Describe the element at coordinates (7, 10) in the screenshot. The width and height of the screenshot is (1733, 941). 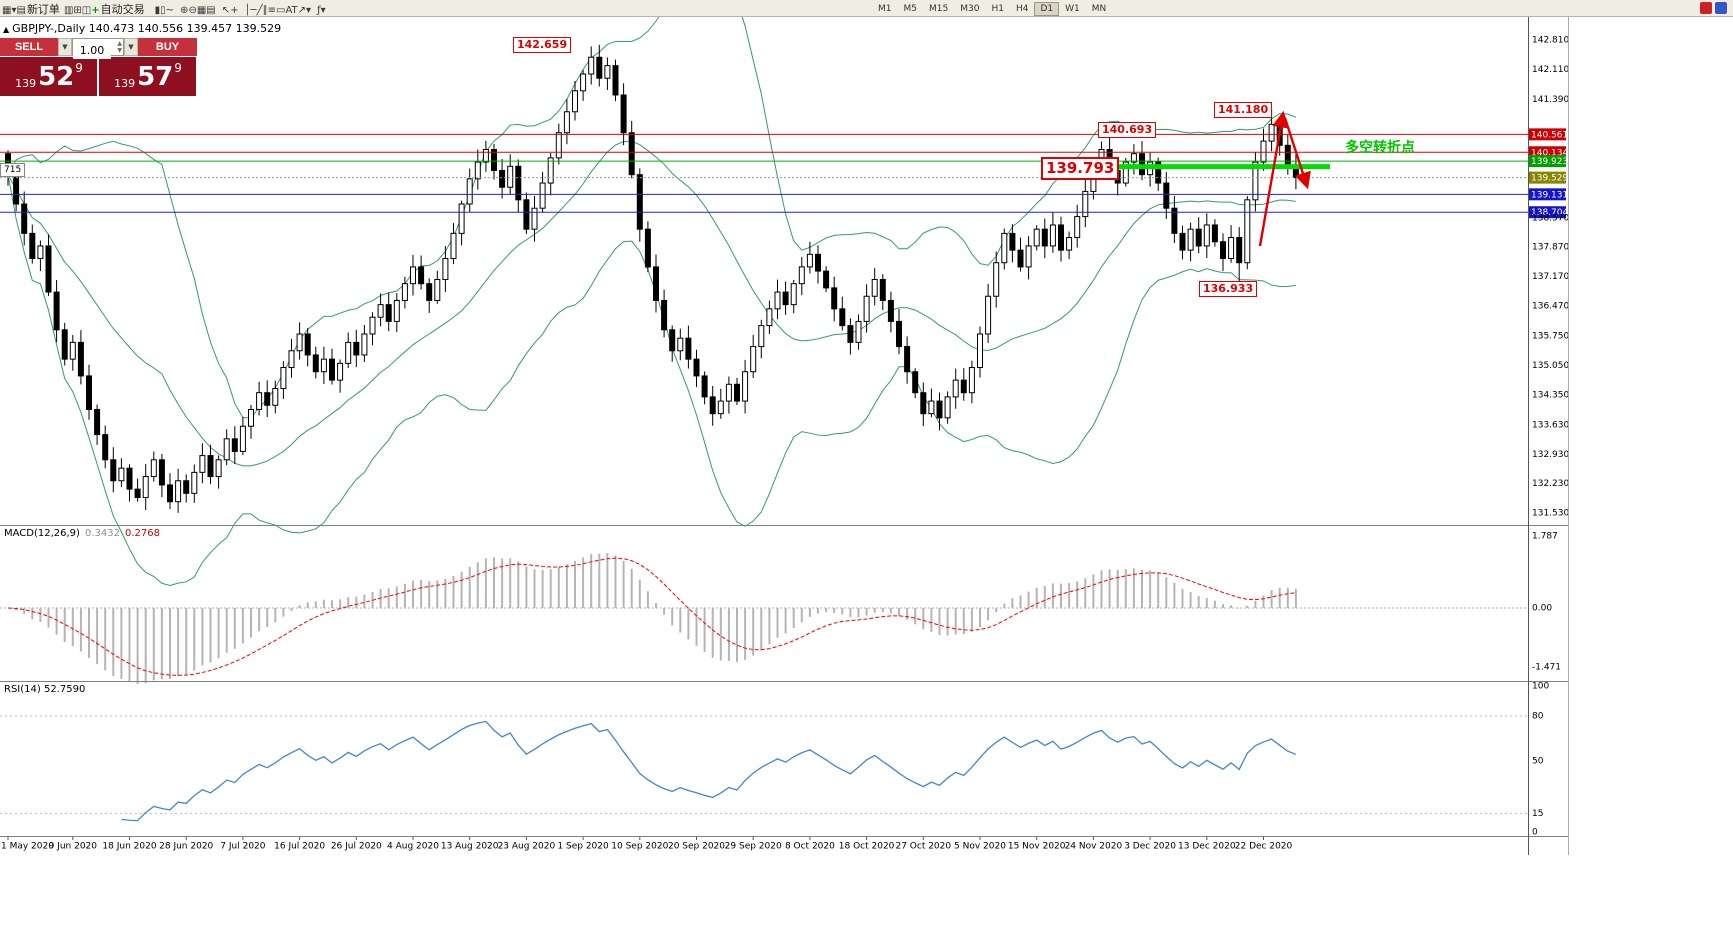
I see `new-chart-icon: ▦` at that location.